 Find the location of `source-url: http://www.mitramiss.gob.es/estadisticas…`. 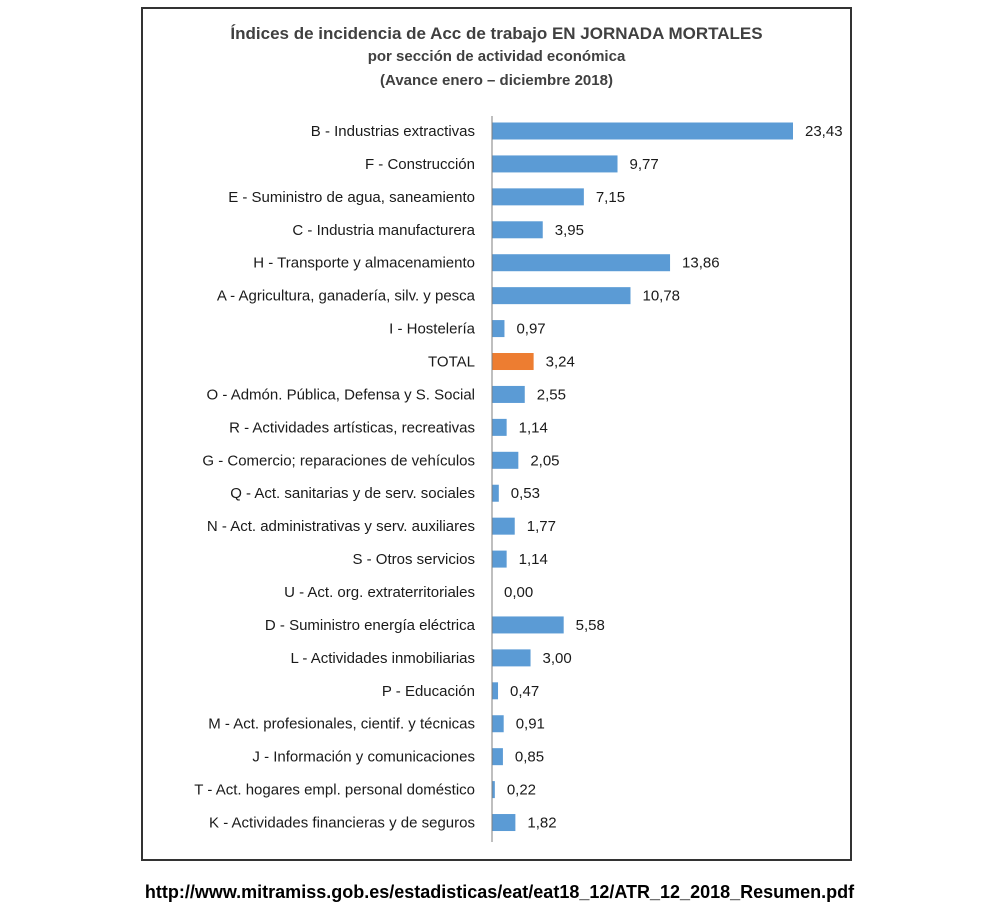

source-url: http://www.mitramiss.gob.es/estadisticas… is located at coordinates (499, 892).